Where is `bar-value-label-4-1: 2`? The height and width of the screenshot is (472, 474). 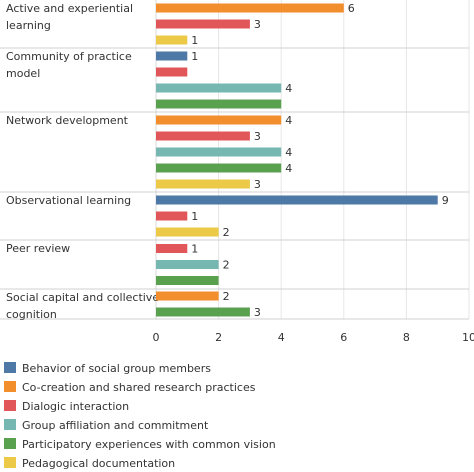
bar-value-label-4-1: 2 is located at coordinates (226, 265).